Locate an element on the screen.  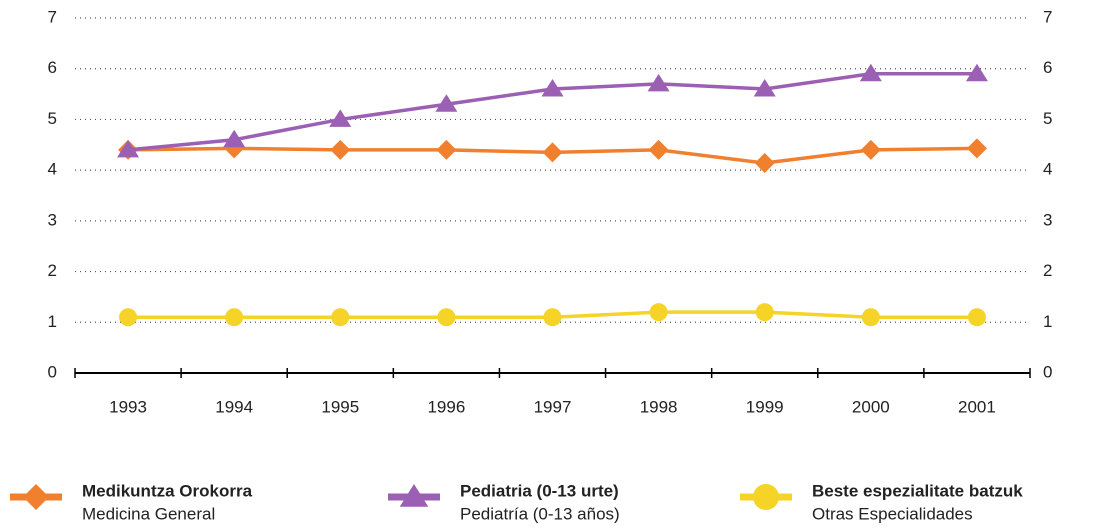
y-tick-label: 1 is located at coordinates (52, 321).